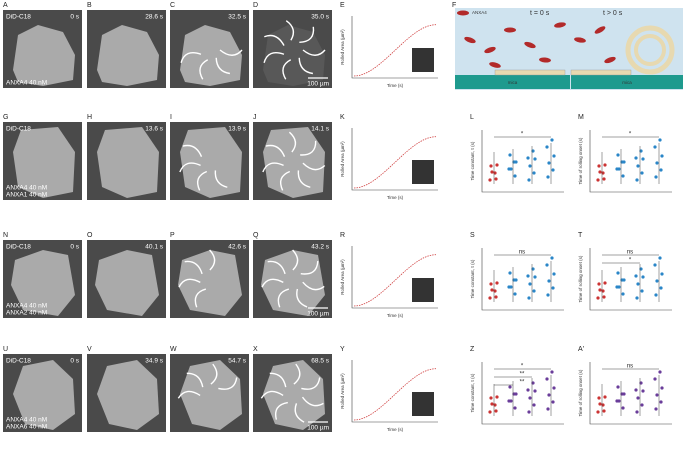 This screenshot has height=459, width=685. I want to click on time-label: 42.6 s, so click(237, 247).